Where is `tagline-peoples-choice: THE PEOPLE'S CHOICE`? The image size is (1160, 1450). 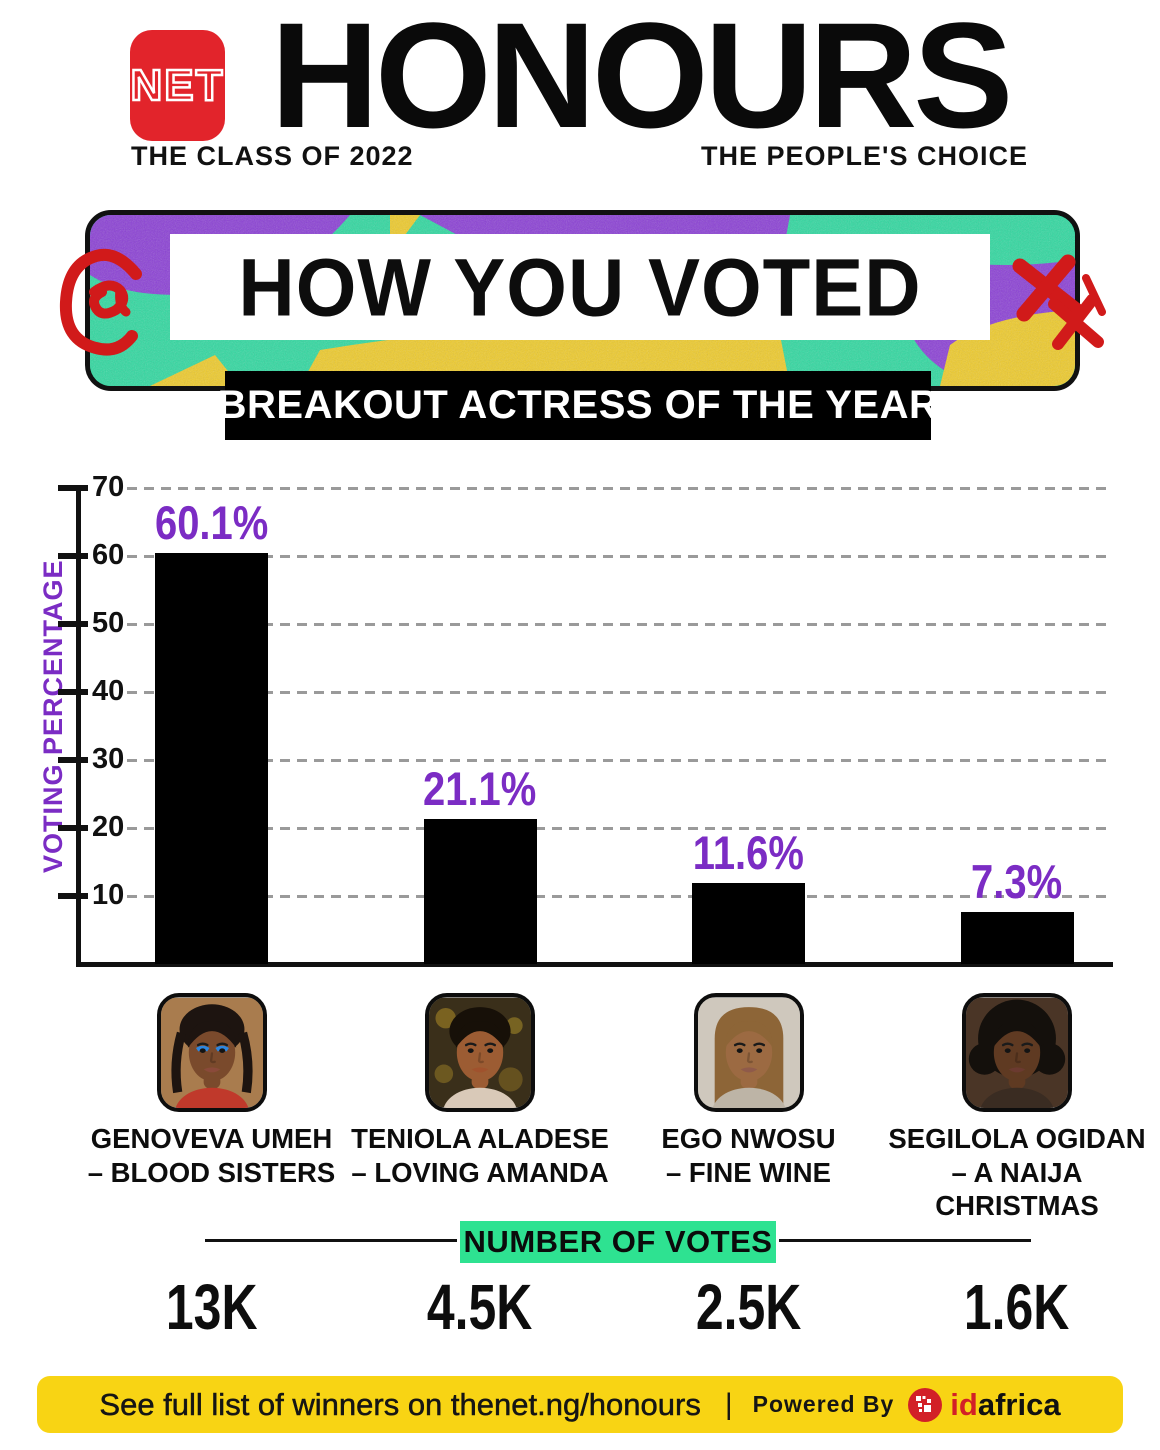
tagline-peoples-choice: THE PEOPLE'S CHOICE is located at coordinates (864, 156).